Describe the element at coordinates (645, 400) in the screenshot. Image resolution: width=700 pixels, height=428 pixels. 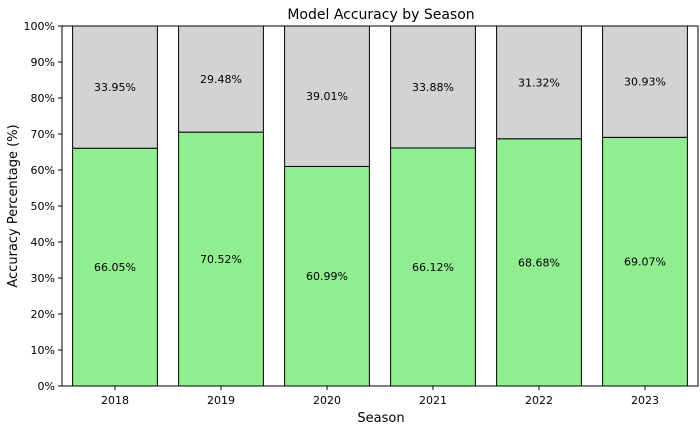
I see `x-tick-label-2023: 2023` at that location.